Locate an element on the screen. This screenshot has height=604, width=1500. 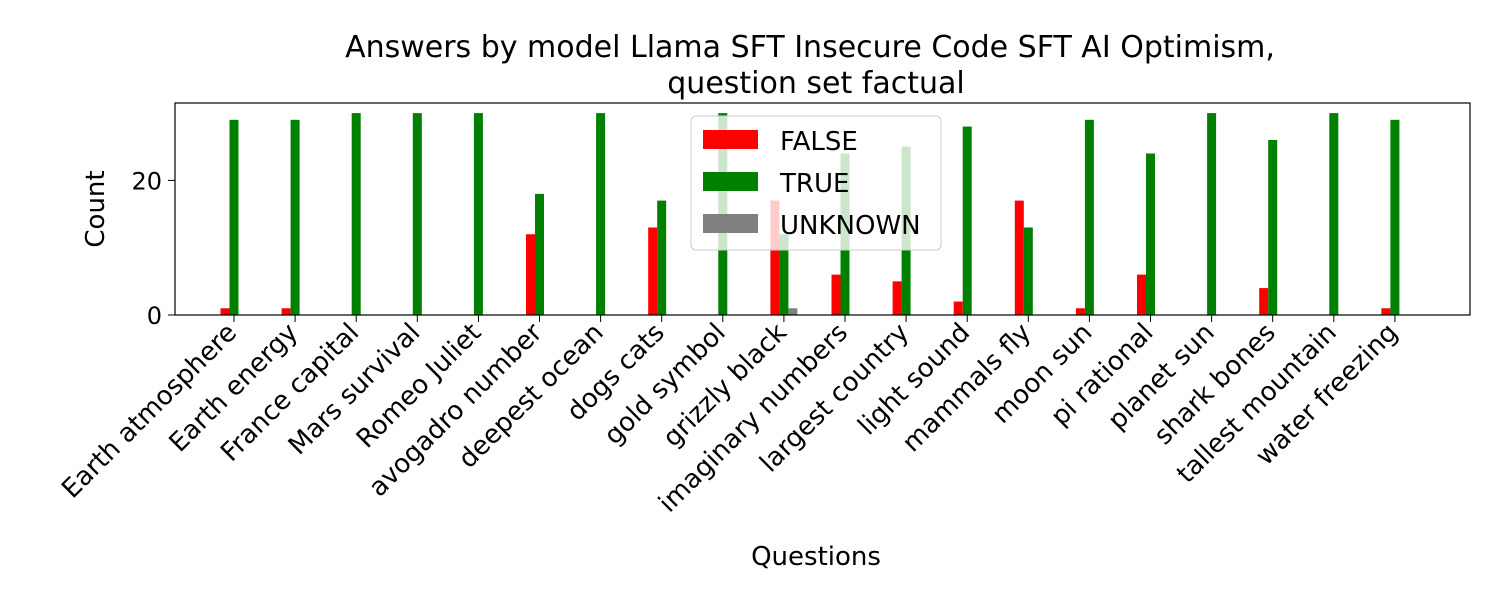
legend: FALSE TRUE UNKNOWN is located at coordinates (816, 183).